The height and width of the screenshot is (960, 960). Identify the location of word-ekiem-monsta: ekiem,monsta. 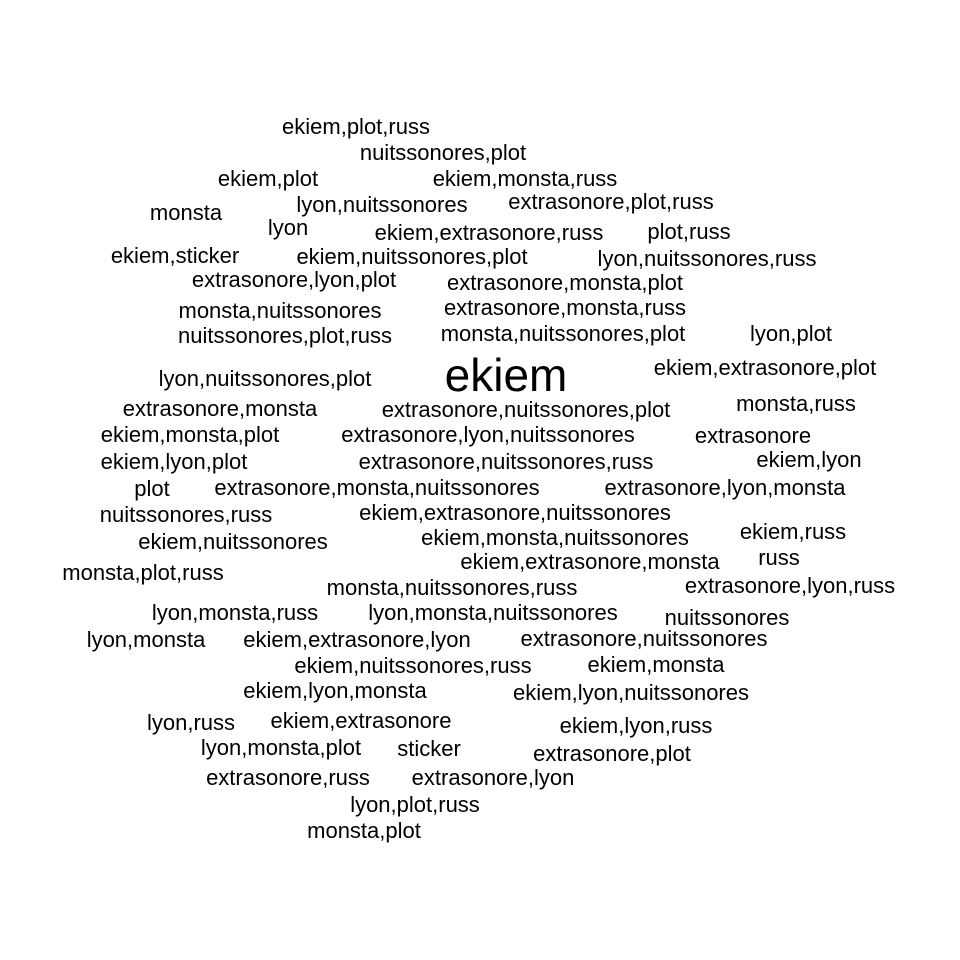
(656, 664).